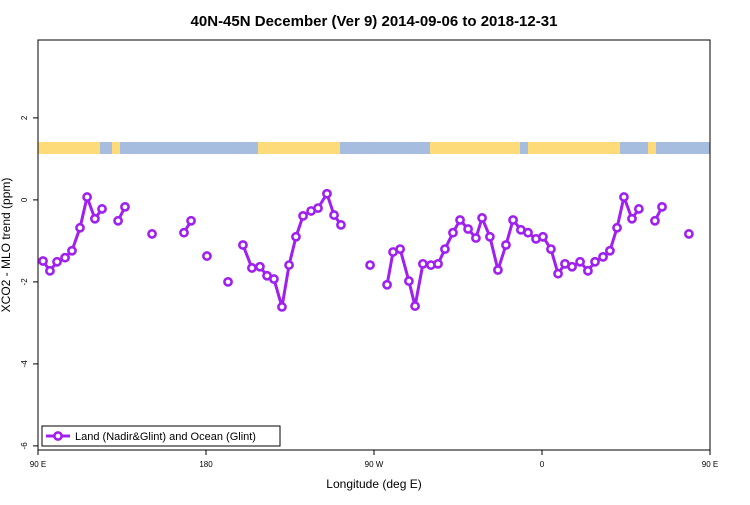 This screenshot has height=505, width=750. Describe the element at coordinates (24, 282) in the screenshot. I see `y-tick-label: -2` at that location.